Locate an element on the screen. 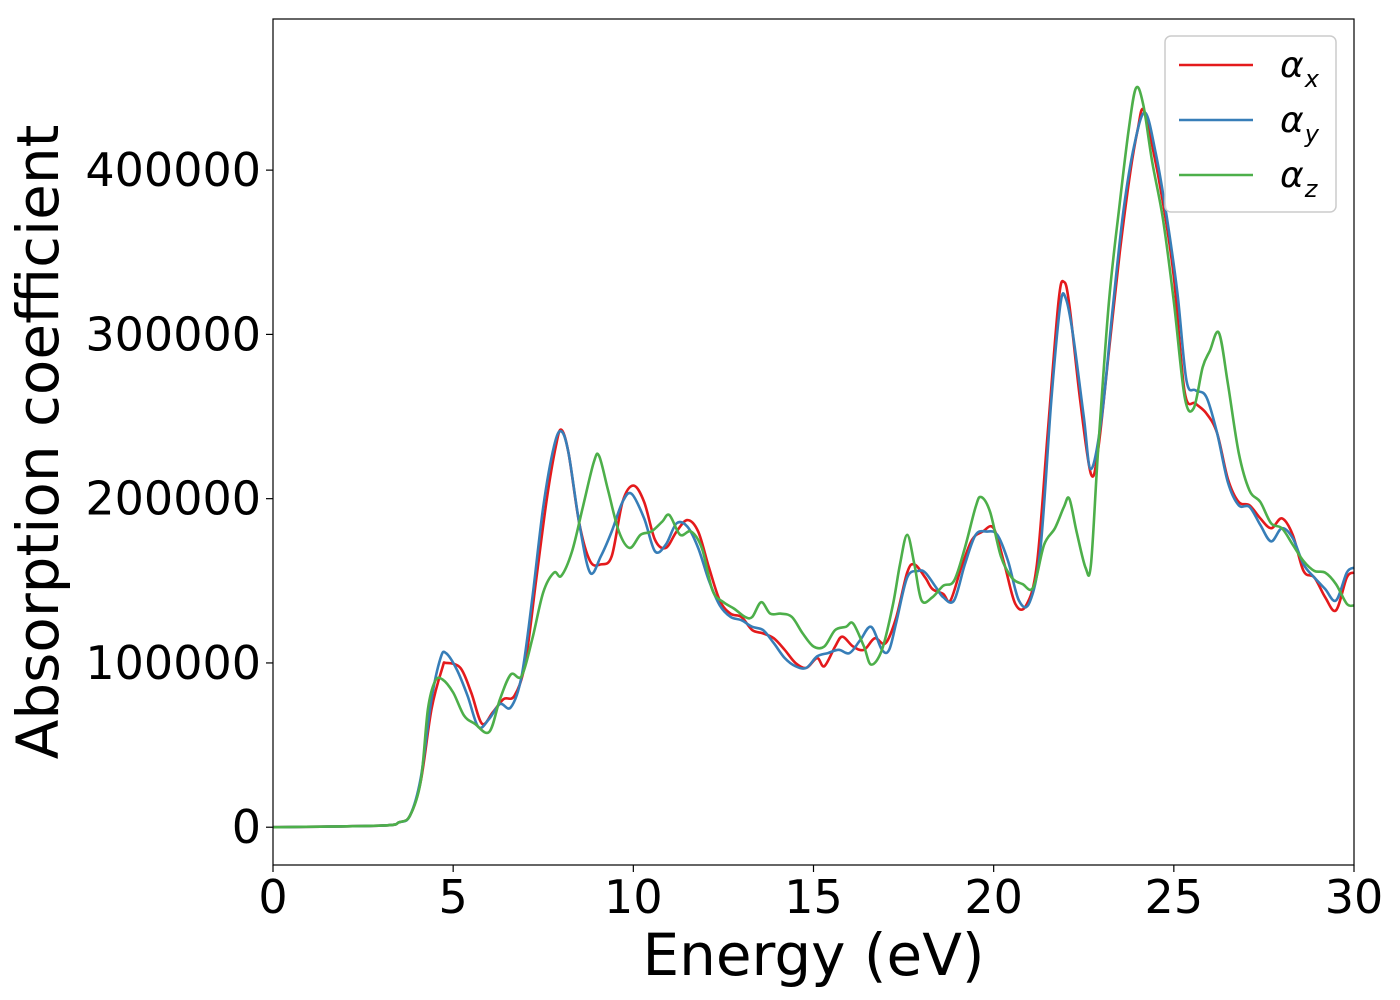 The height and width of the screenshot is (1000, 1400). x-axis: 0 5 10 15 20 25 30 is located at coordinates (820, 894).